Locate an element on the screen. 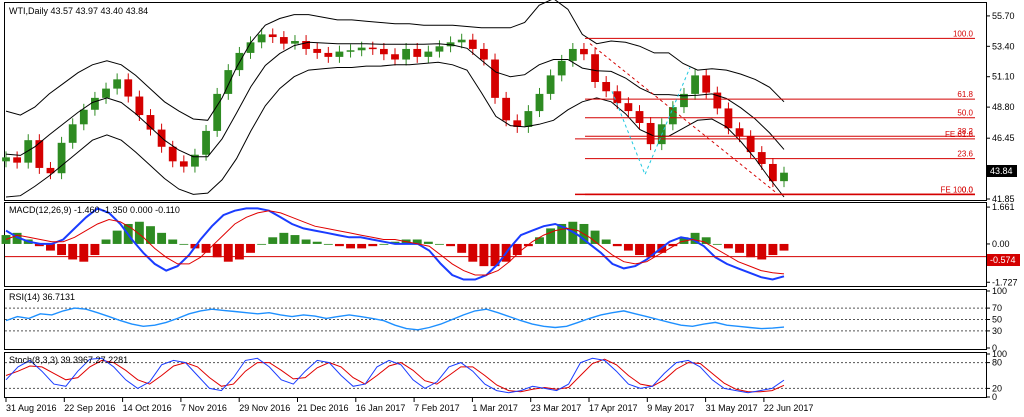 The height and width of the screenshot is (417, 1024). fib-level-label: 0.0 is located at coordinates (968, 189).